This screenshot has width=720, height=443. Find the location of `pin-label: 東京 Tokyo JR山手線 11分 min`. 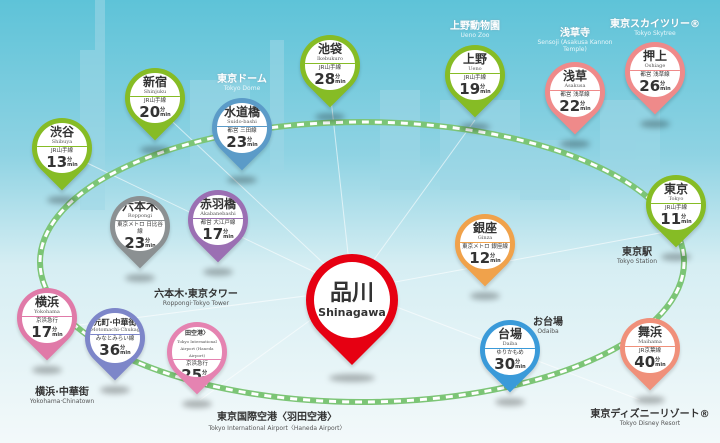

pin-label: 東京 Tokyo JR山手線 11分 min is located at coordinates (676, 205).